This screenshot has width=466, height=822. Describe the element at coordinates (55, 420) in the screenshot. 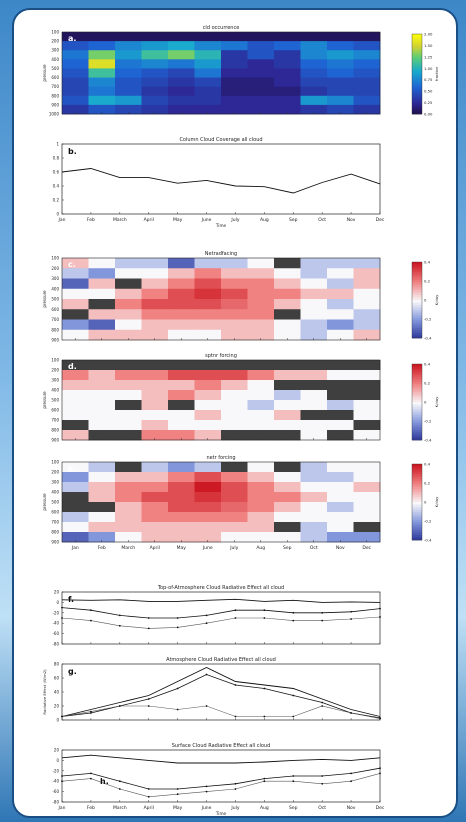

I see `y-tick-label: 700` at that location.